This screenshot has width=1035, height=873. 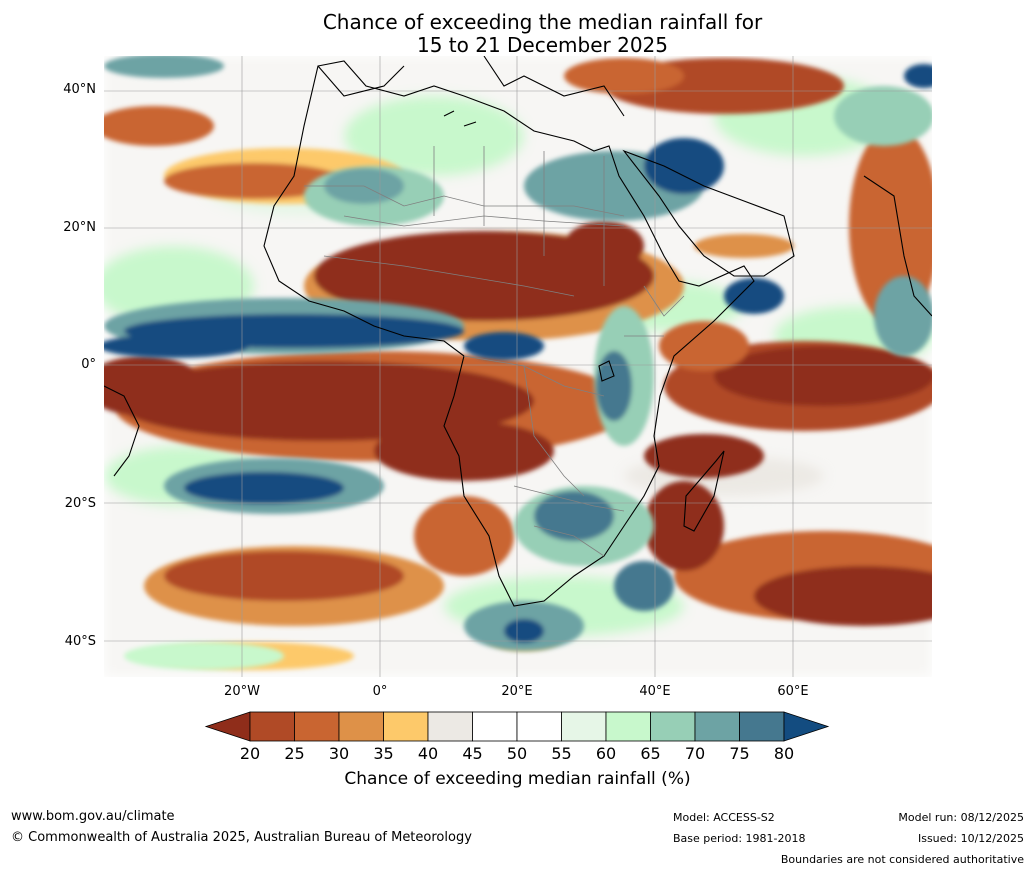 What do you see at coordinates (561, 753) in the screenshot?
I see `colorbar-tick-label: 55` at bounding box center [561, 753].